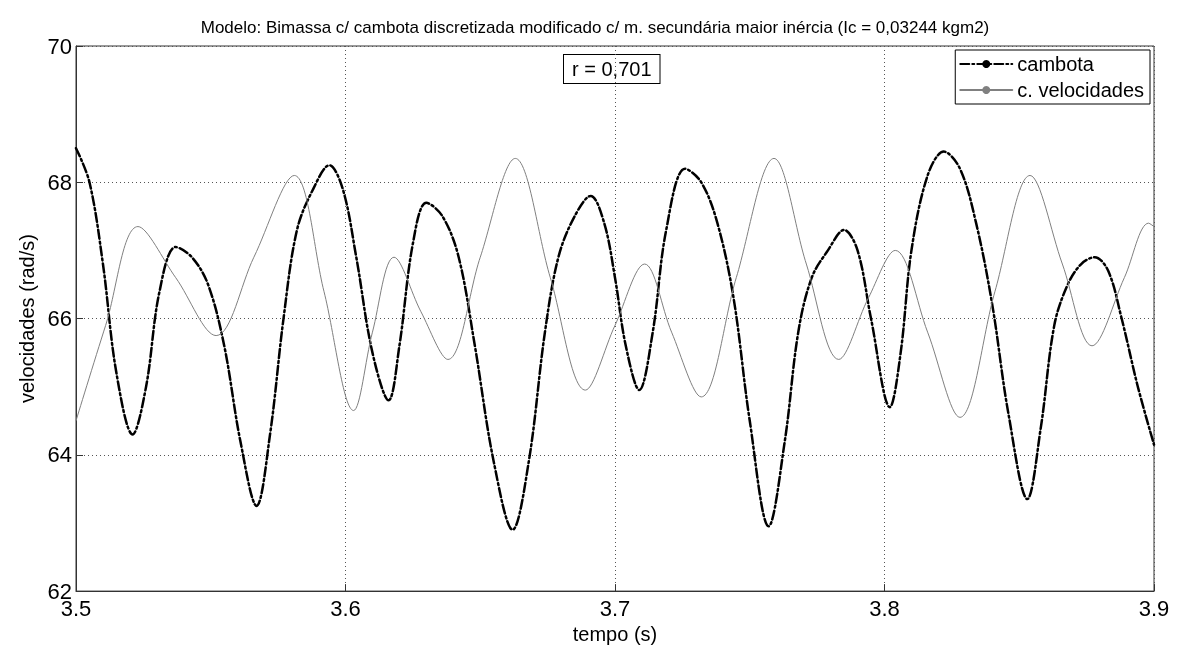 The height and width of the screenshot is (657, 1190). I want to click on annotation: r = 0,701, so click(612, 69).